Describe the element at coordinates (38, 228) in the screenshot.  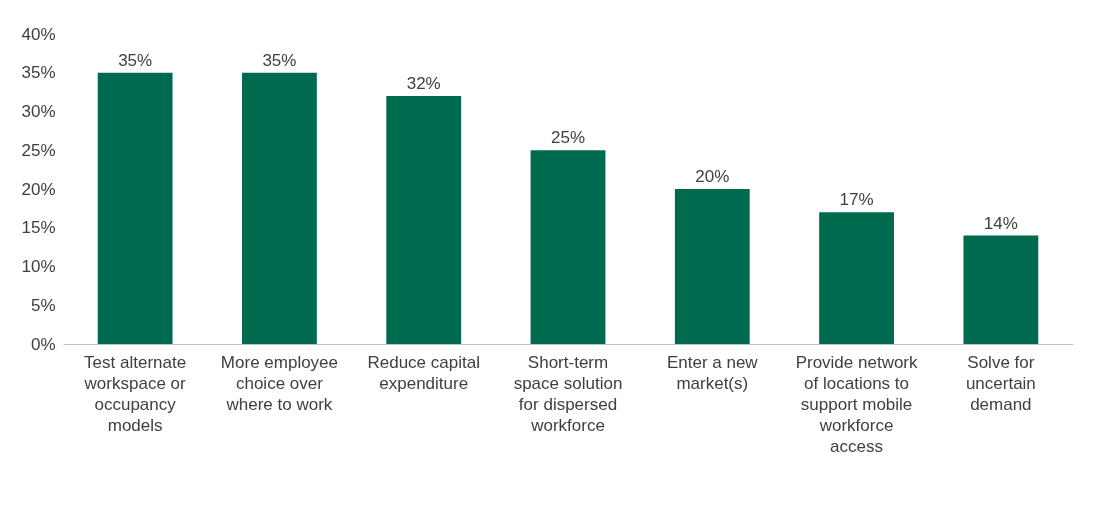
I see `y-tick-label: 15%` at that location.